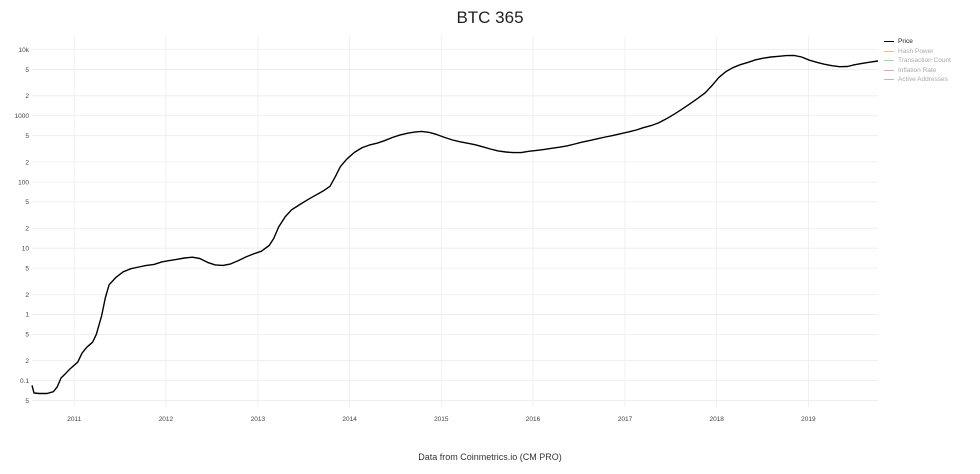 The height and width of the screenshot is (474, 980). I want to click on legend-label: Transaction Count, so click(924, 60).